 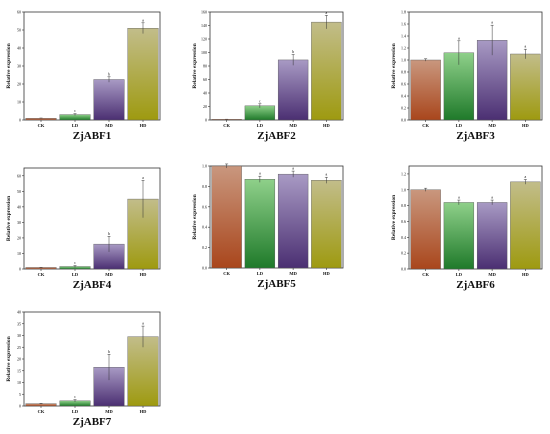 What do you see at coordinates (205, 66) in the screenshot?
I see `y-tick-label: 80` at bounding box center [205, 66].